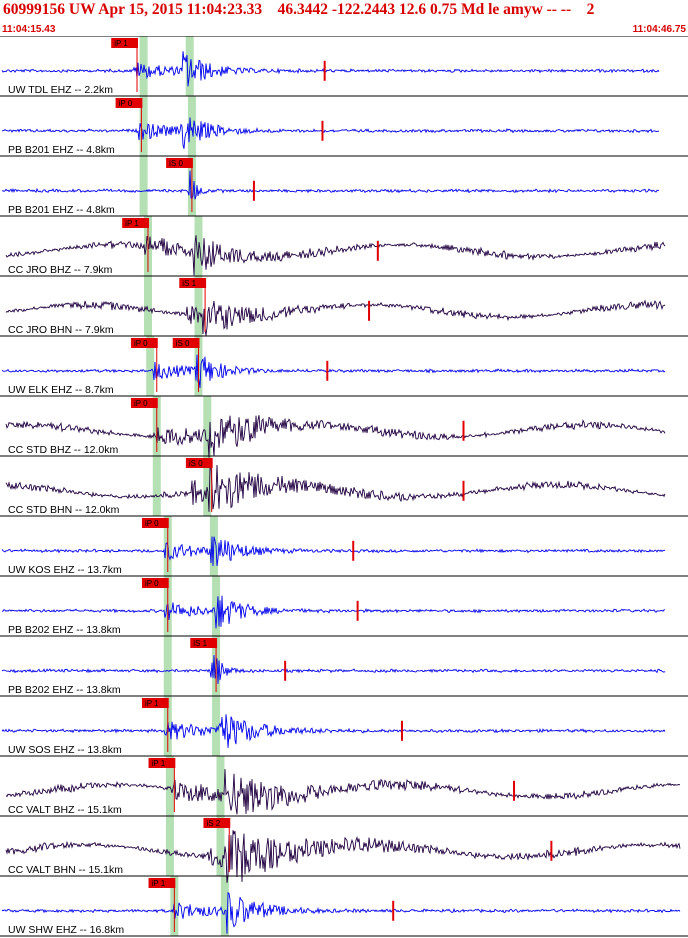 Image resolution: width=688 pixels, height=938 pixels. I want to click on channel-label: UW SHW EHZ -- 16.8km, so click(66, 930).